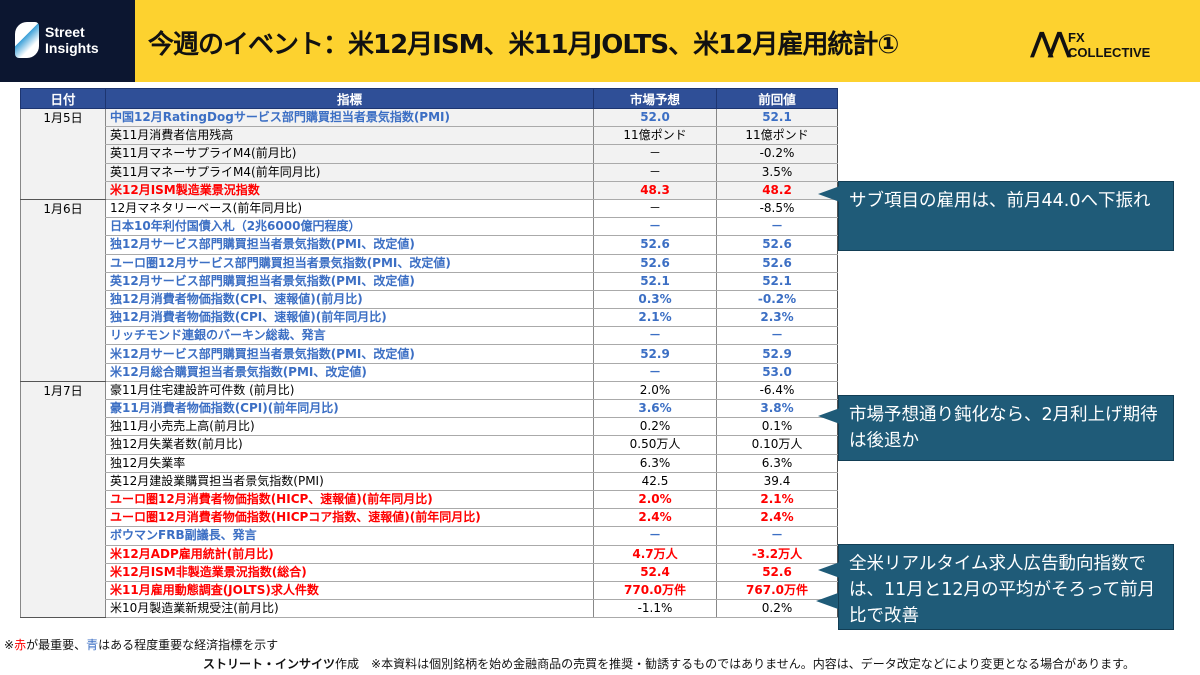 This screenshot has width=1200, height=675. I want to click on forecast-cell: 52.4, so click(655, 572).